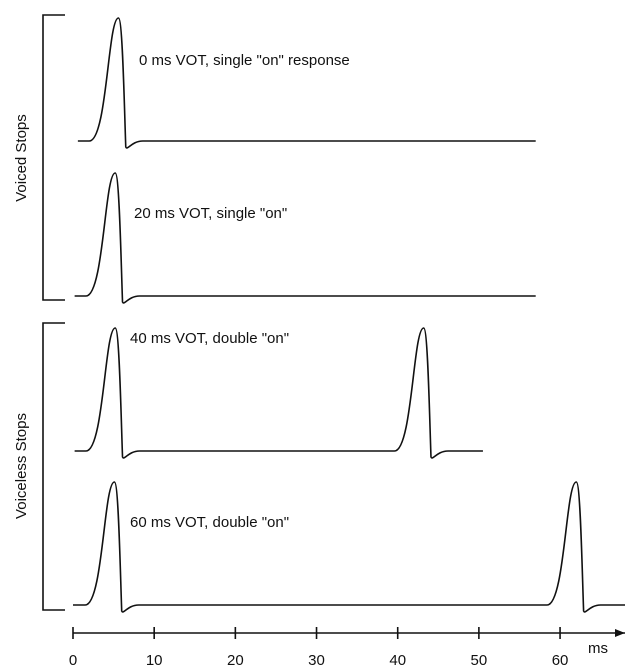  Describe the element at coordinates (235, 660) in the screenshot. I see `x-tick-label: 20` at that location.